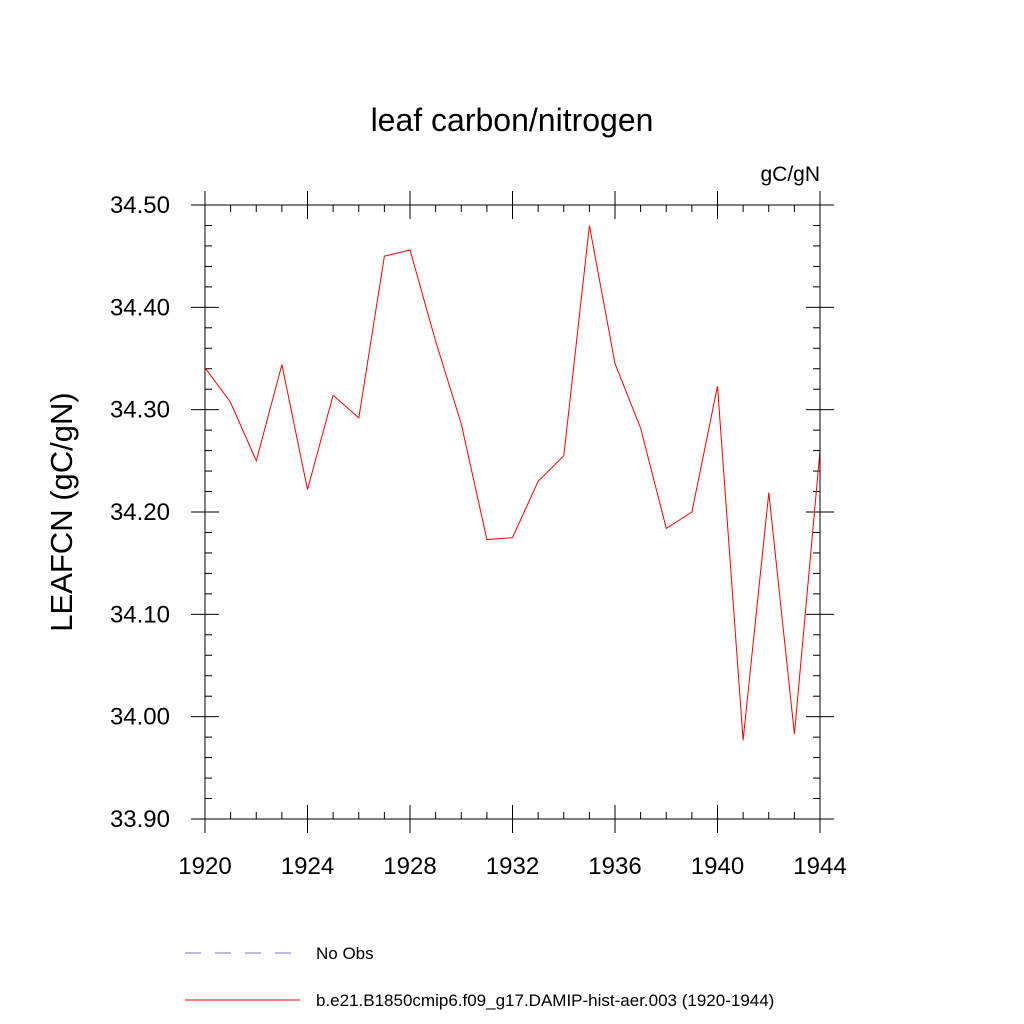 The height and width of the screenshot is (1024, 1024). I want to click on x-tick-label: 1920, so click(204, 866).